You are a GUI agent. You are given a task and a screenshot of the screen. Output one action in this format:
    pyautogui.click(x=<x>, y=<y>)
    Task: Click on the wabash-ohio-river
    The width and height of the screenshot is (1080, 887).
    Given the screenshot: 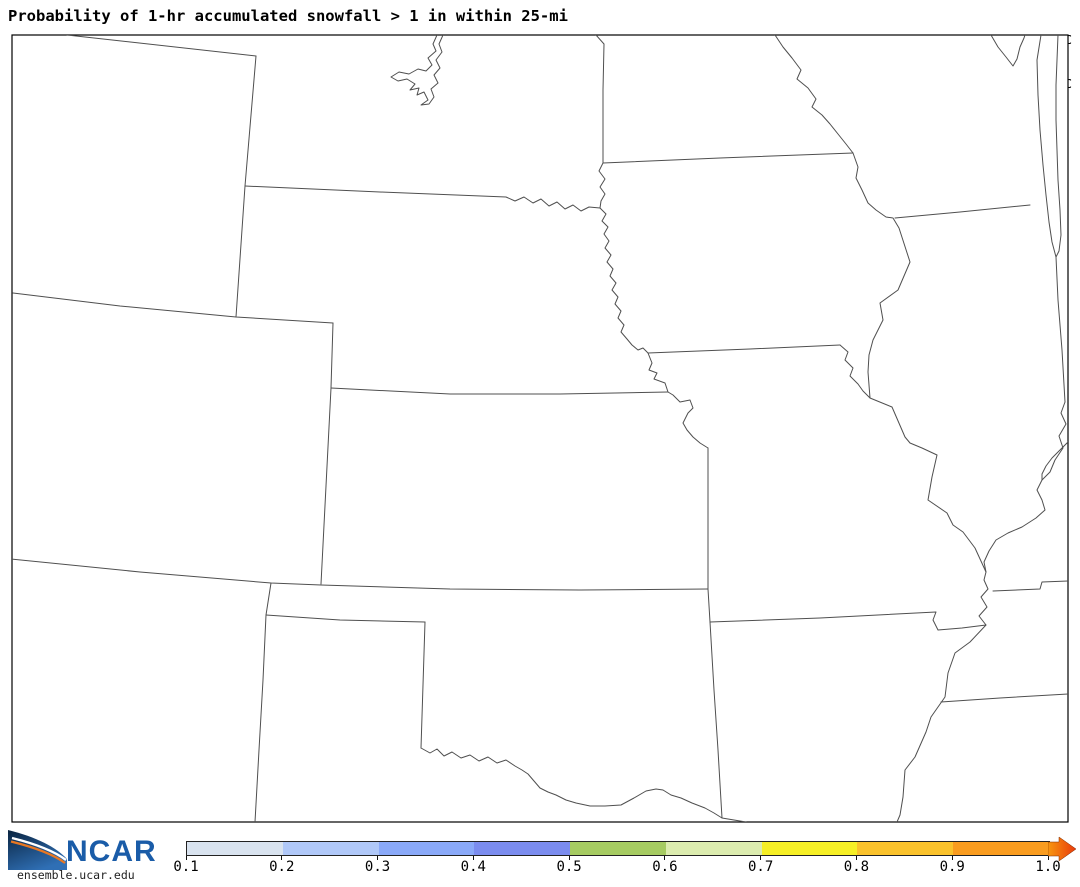 What is the action you would take?
    pyautogui.click(x=1025, y=487)
    